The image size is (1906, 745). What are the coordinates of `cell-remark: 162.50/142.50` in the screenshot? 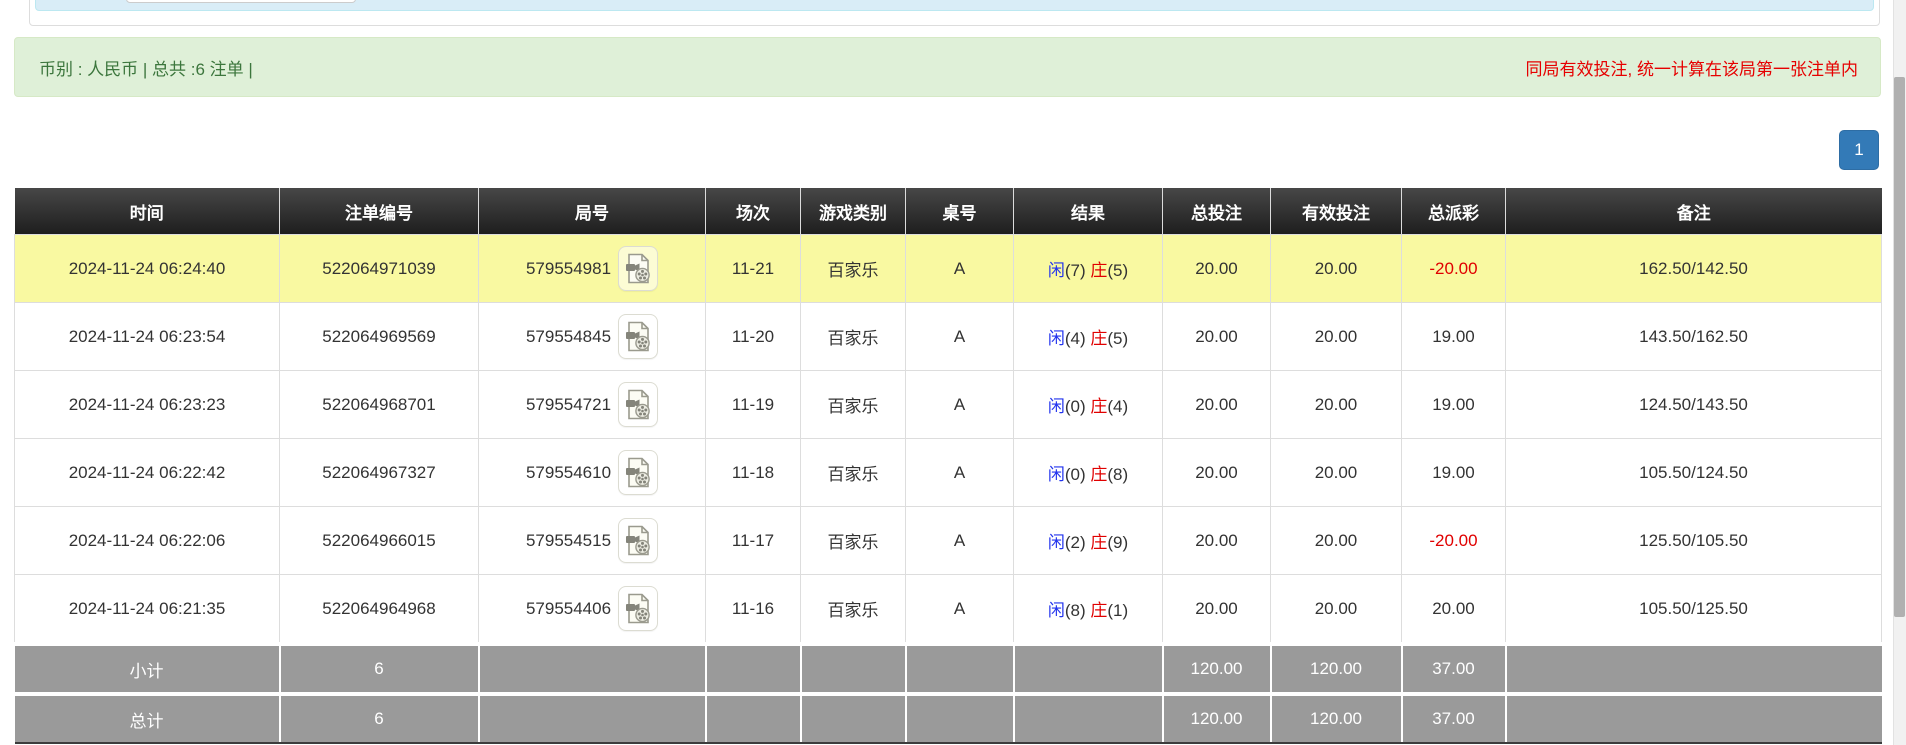 It's located at (1693, 268).